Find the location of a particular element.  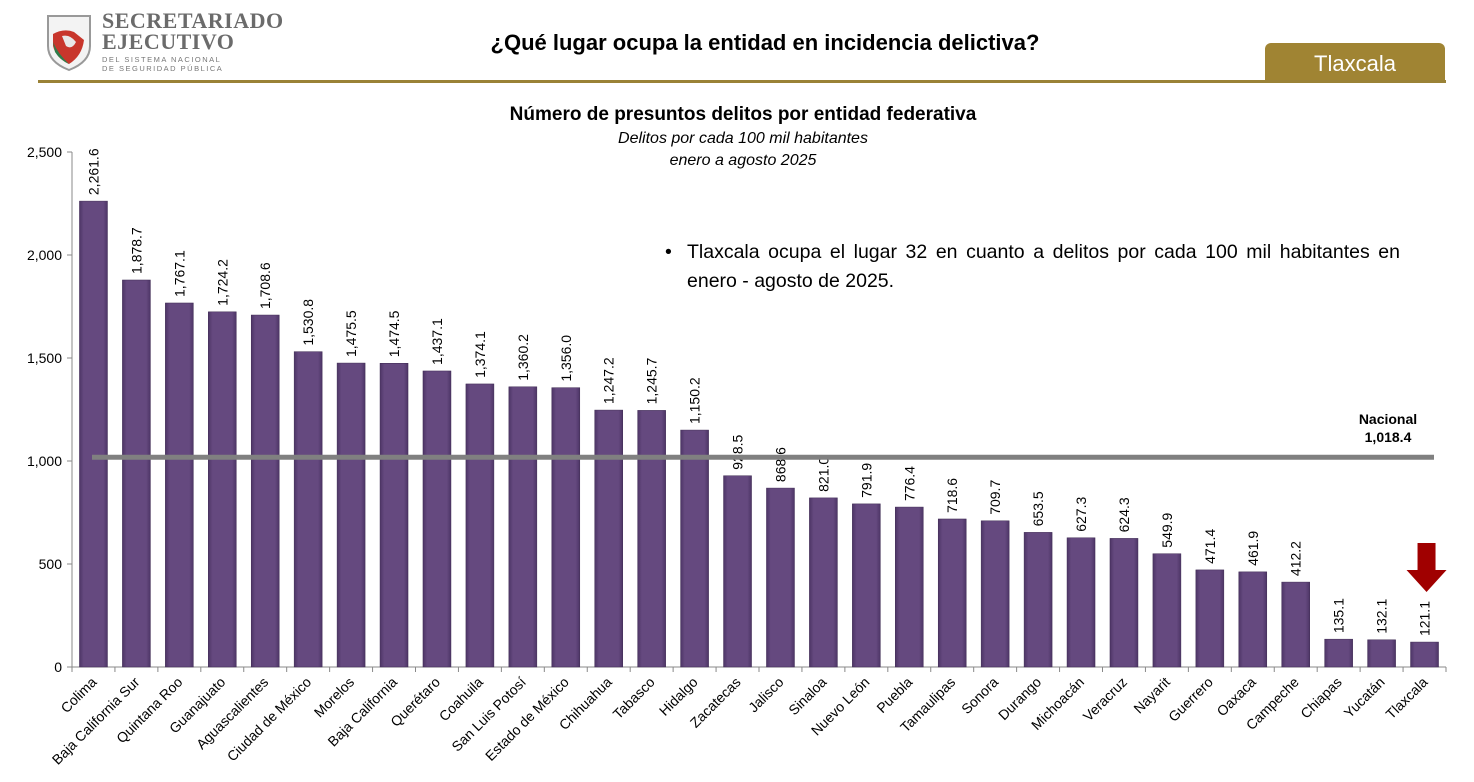

data-label: 709.7 is located at coordinates (995, 497).